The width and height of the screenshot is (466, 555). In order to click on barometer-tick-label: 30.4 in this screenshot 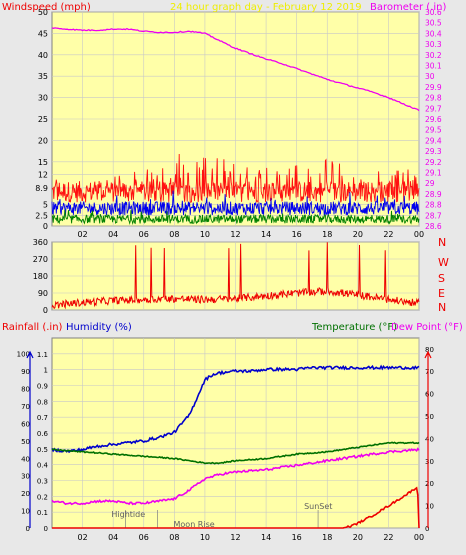, I will do `click(433, 33)`.